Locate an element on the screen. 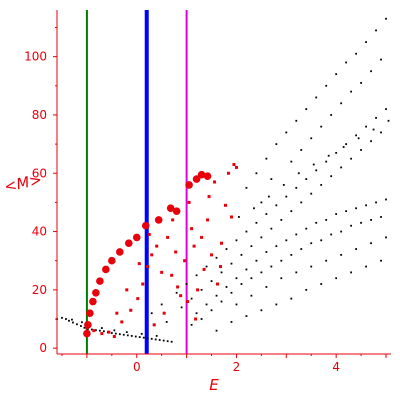 The width and height of the screenshot is (400, 400). x-tick-label: 0 is located at coordinates (137, 367).